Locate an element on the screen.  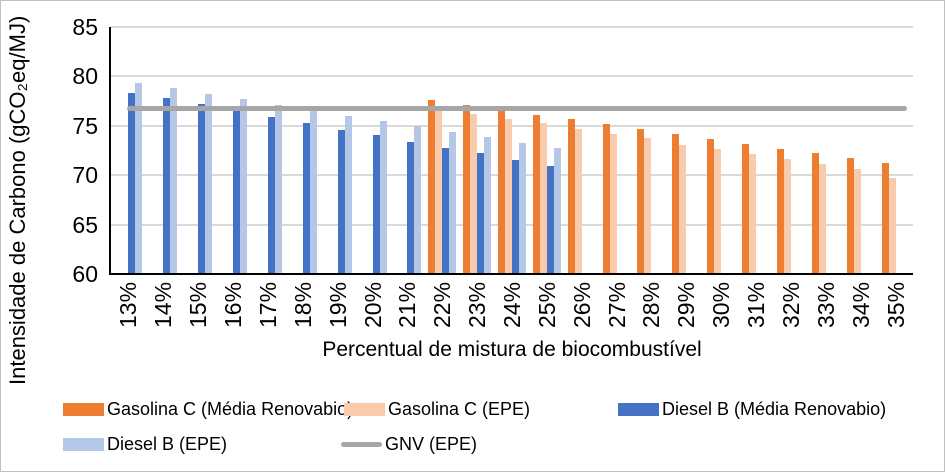
legend-item: Gasolina C (EPE) is located at coordinates (437, 409).